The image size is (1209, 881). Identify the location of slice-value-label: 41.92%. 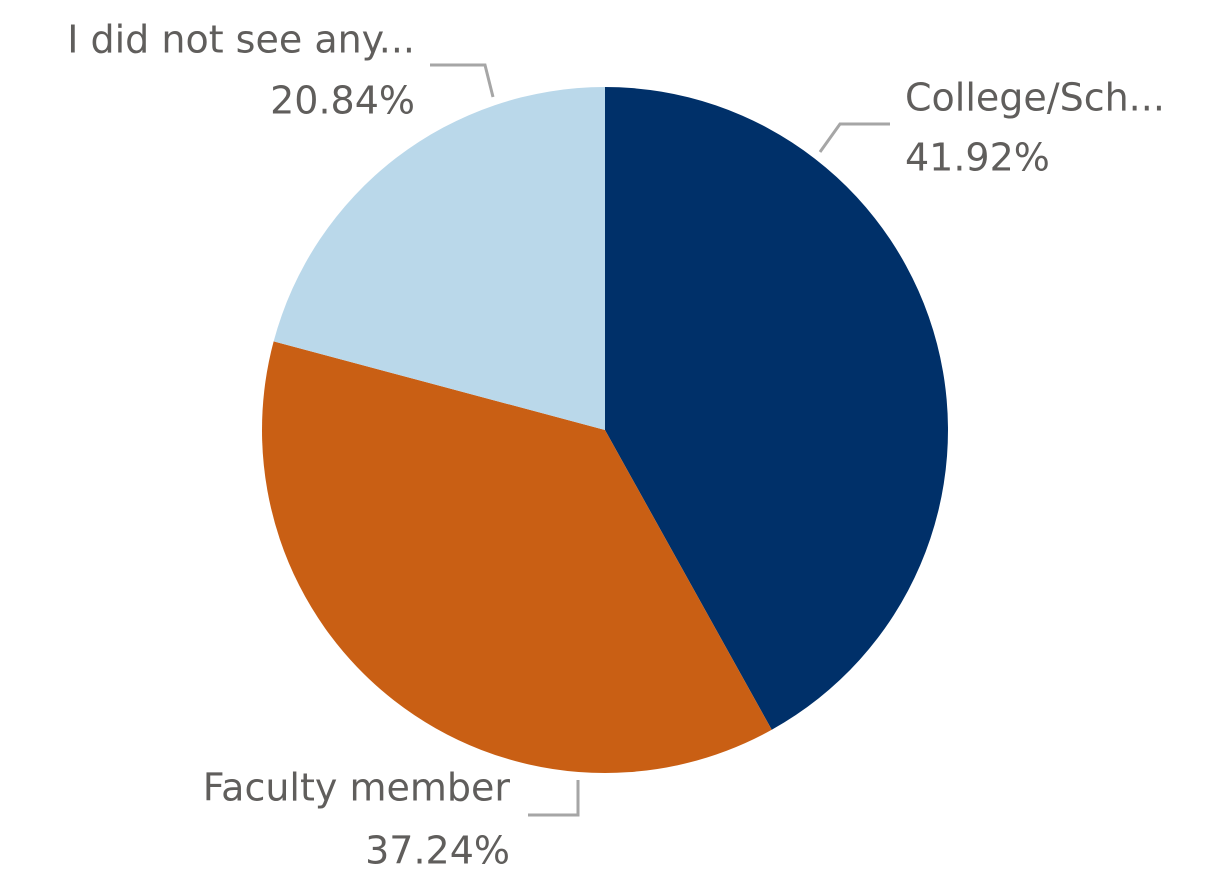
(977, 158).